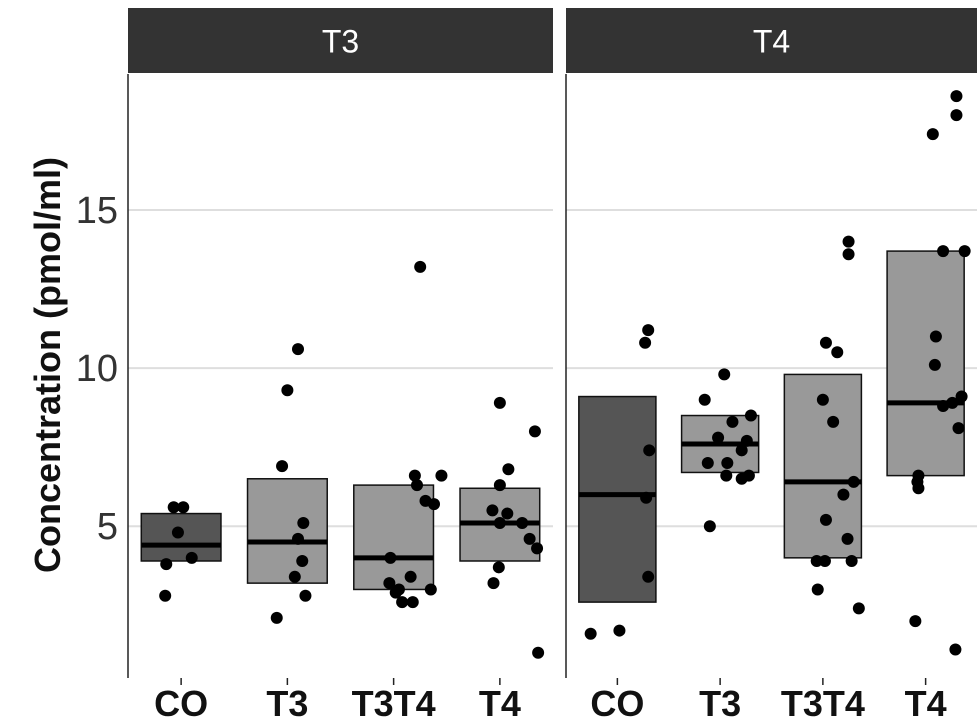 The width and height of the screenshot is (977, 727). Describe the element at coordinates (97, 211) in the screenshot. I see `y-tick-label: 15` at that location.